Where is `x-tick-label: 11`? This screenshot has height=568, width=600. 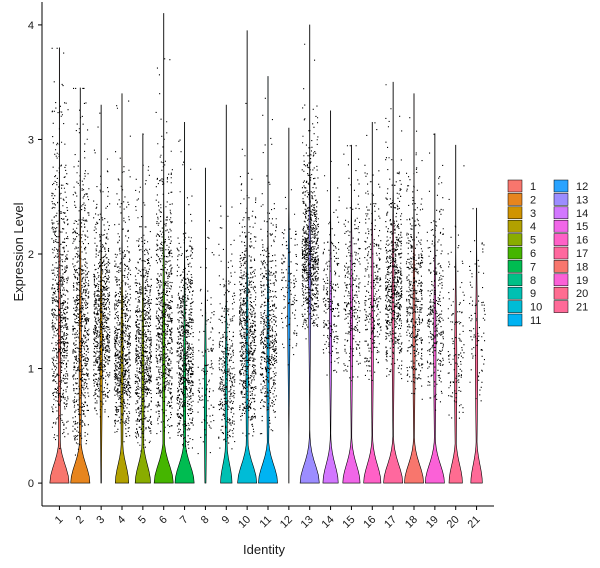 x-tick-label: 11 is located at coordinates (266, 522).